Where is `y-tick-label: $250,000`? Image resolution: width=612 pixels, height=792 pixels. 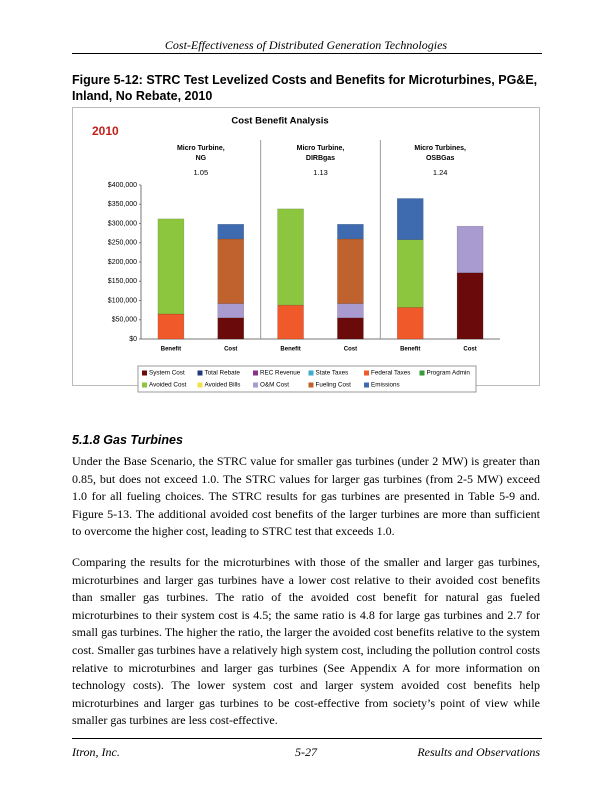 y-tick-label: $250,000 is located at coordinates (122, 243).